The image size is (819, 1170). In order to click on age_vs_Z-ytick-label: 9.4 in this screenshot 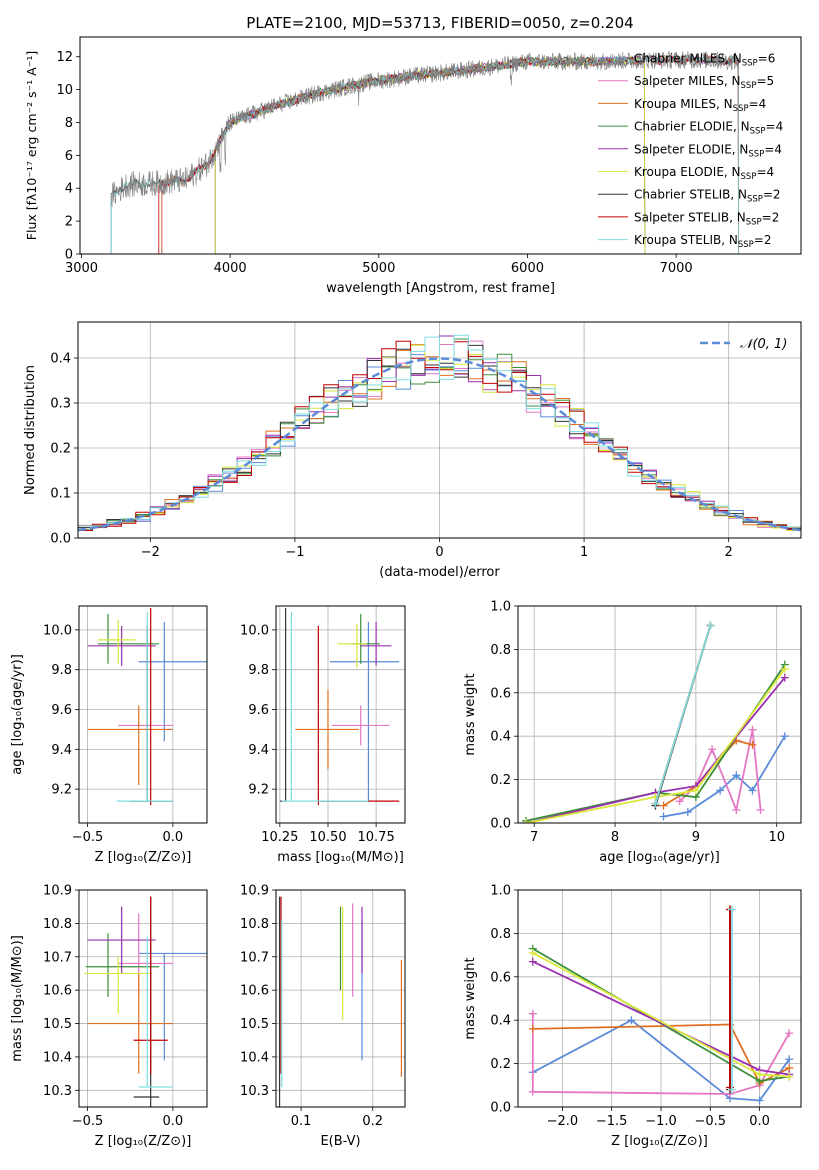, I will do `click(61, 750)`.